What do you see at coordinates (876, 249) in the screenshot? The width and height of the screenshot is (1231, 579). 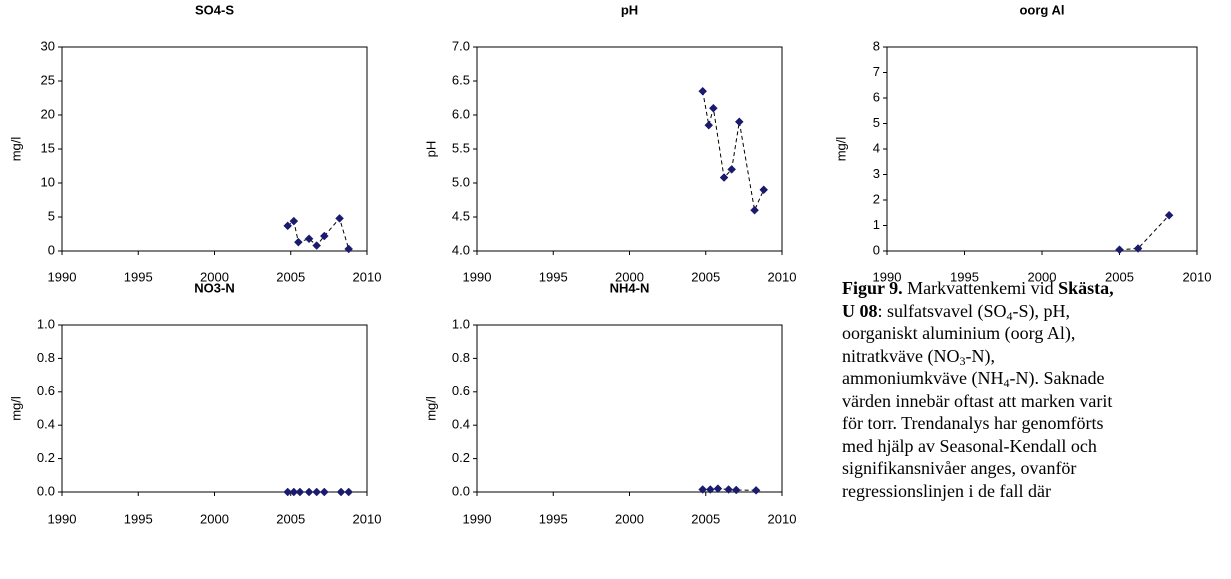 I see `y-tick-label: 0` at bounding box center [876, 249].